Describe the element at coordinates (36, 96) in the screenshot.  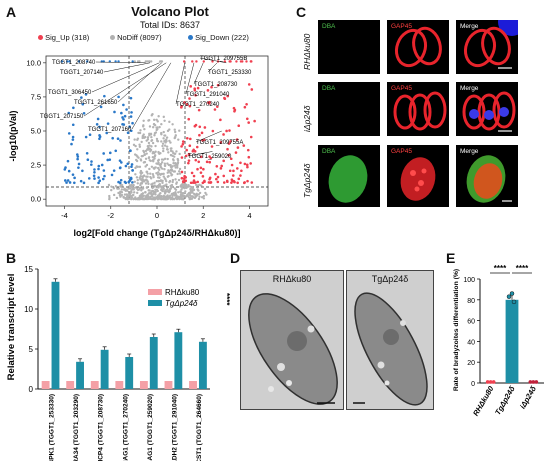
I see `volcano-ytick-label: 7.5` at that location.